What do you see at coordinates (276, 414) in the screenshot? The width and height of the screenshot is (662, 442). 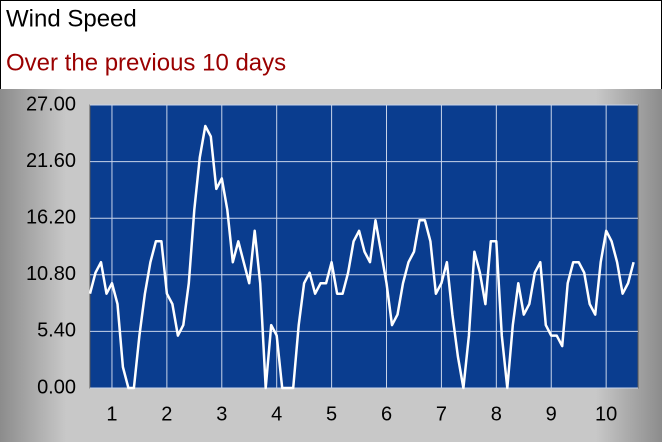 I see `x-tick-label: 4` at bounding box center [276, 414].